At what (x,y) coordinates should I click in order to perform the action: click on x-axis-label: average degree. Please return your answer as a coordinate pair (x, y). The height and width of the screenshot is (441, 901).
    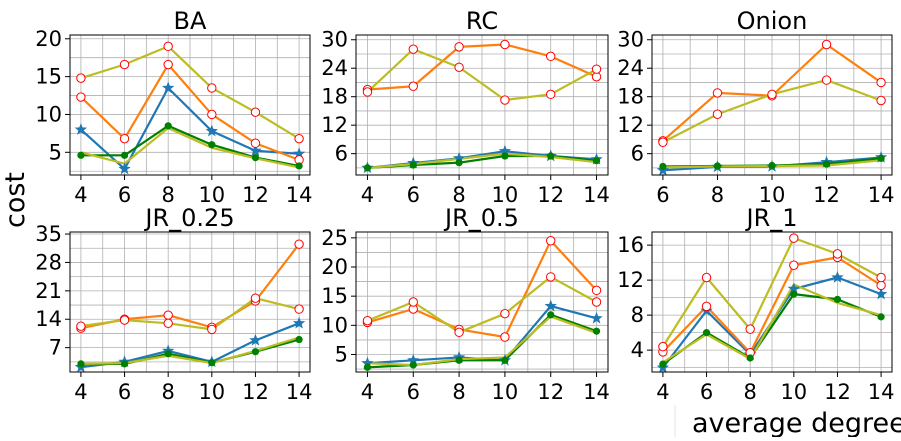
    Looking at the image, I should click on (796, 422).